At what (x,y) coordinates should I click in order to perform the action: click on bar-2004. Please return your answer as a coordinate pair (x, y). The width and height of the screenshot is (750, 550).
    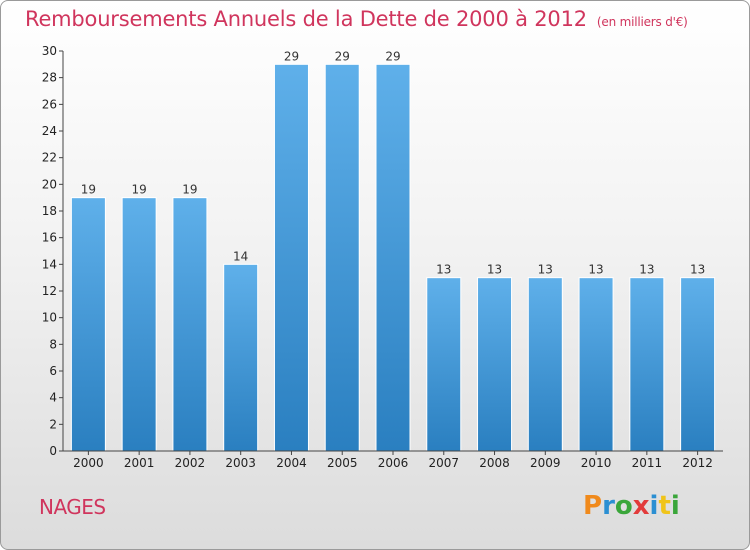
    Looking at the image, I should click on (291, 257).